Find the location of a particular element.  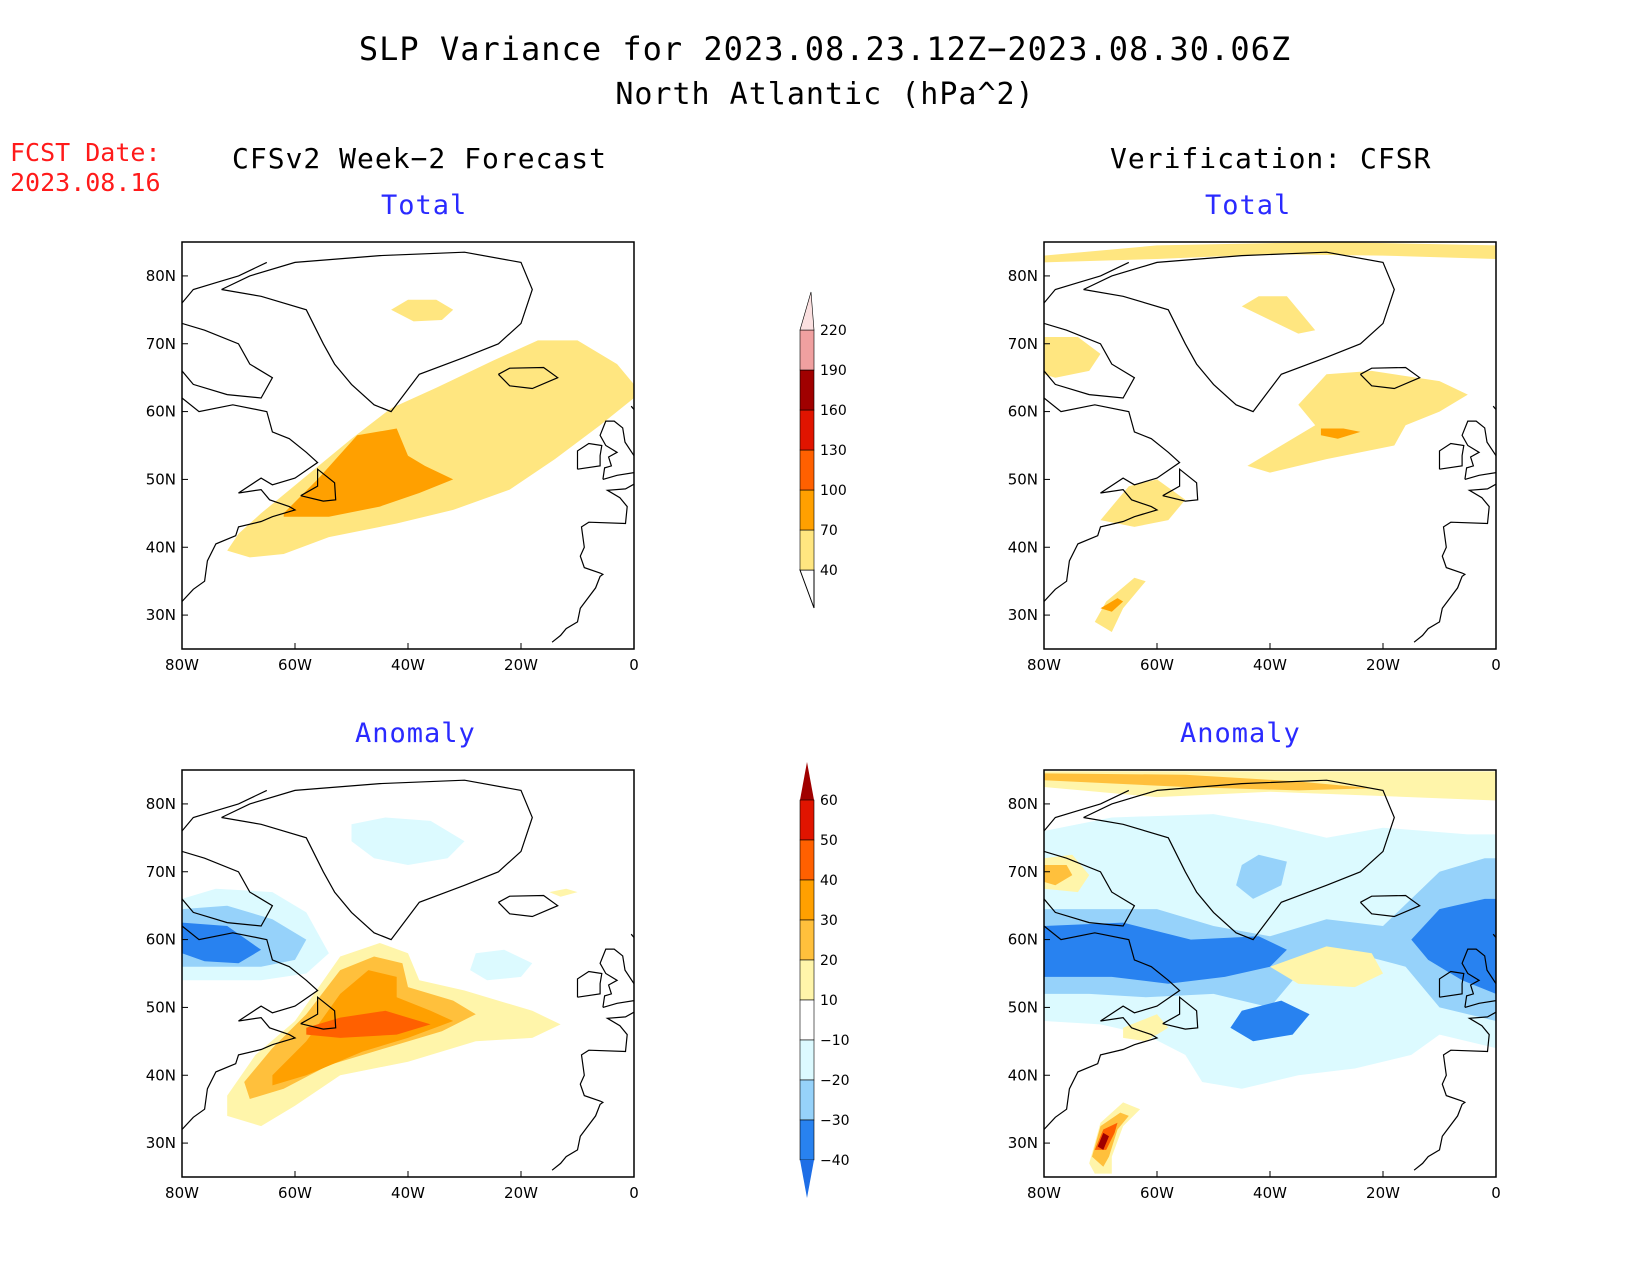

fcst-date-label: FCST Date: is located at coordinates (85, 152).